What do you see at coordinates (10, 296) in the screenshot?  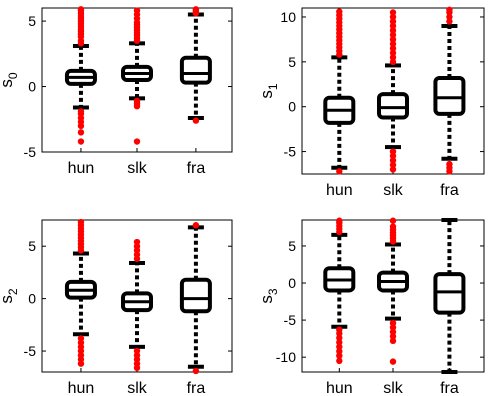 I see `y-axis-label: s2` at bounding box center [10, 296].